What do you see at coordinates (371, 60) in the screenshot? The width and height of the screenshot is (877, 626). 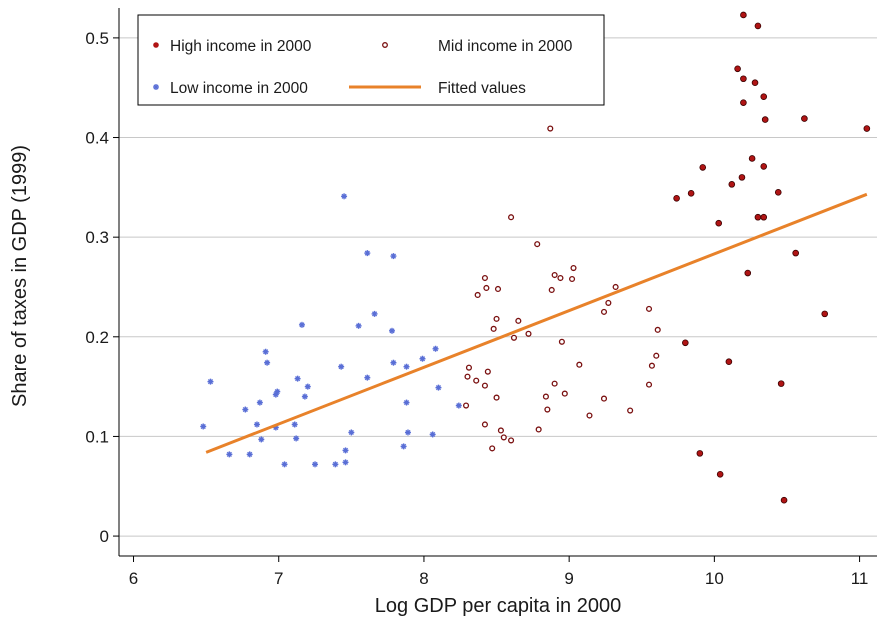 I see `legend-box` at bounding box center [371, 60].